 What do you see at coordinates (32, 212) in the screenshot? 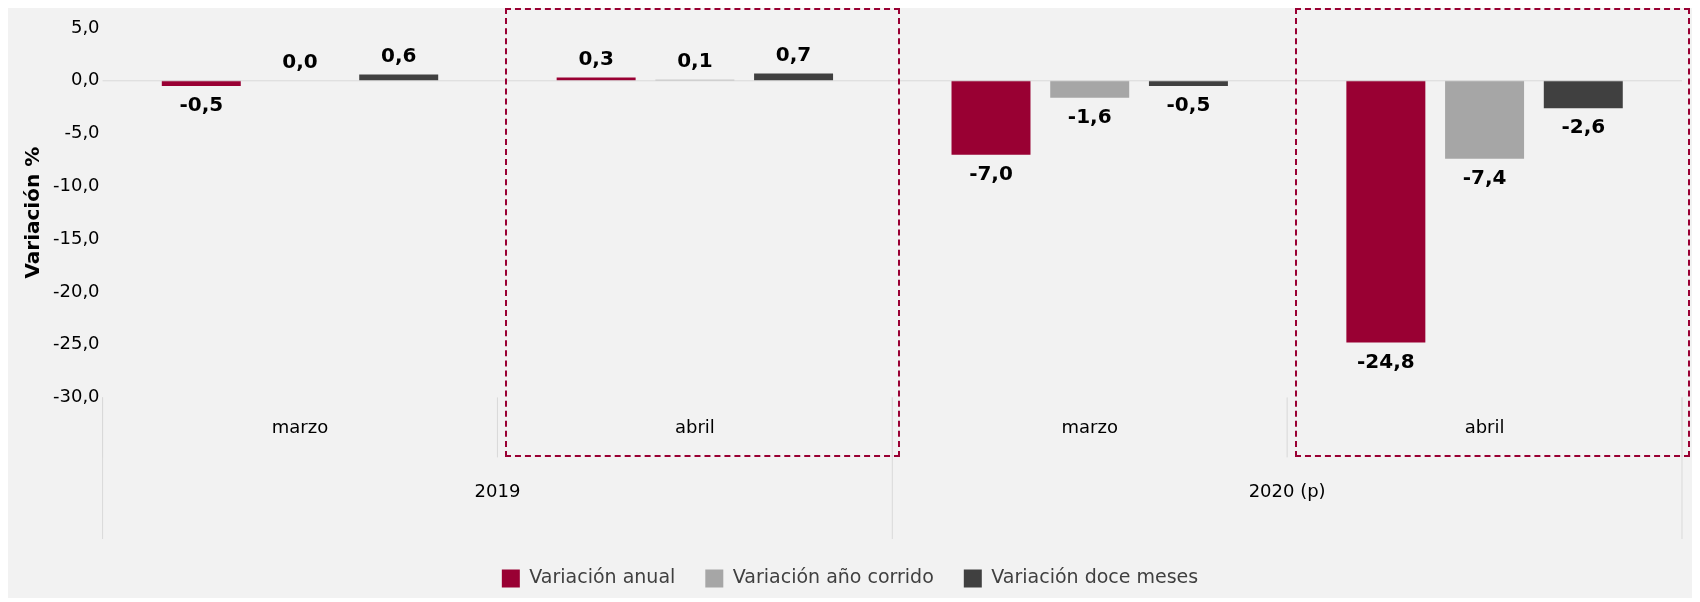
I see `y-axis-title: Variación %` at bounding box center [32, 212].